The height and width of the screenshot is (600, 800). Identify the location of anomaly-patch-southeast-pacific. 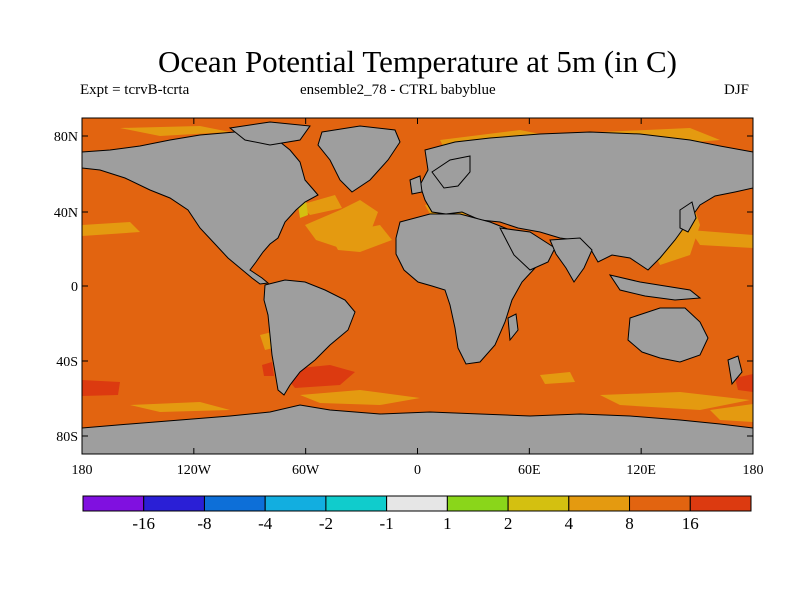
(101, 388).